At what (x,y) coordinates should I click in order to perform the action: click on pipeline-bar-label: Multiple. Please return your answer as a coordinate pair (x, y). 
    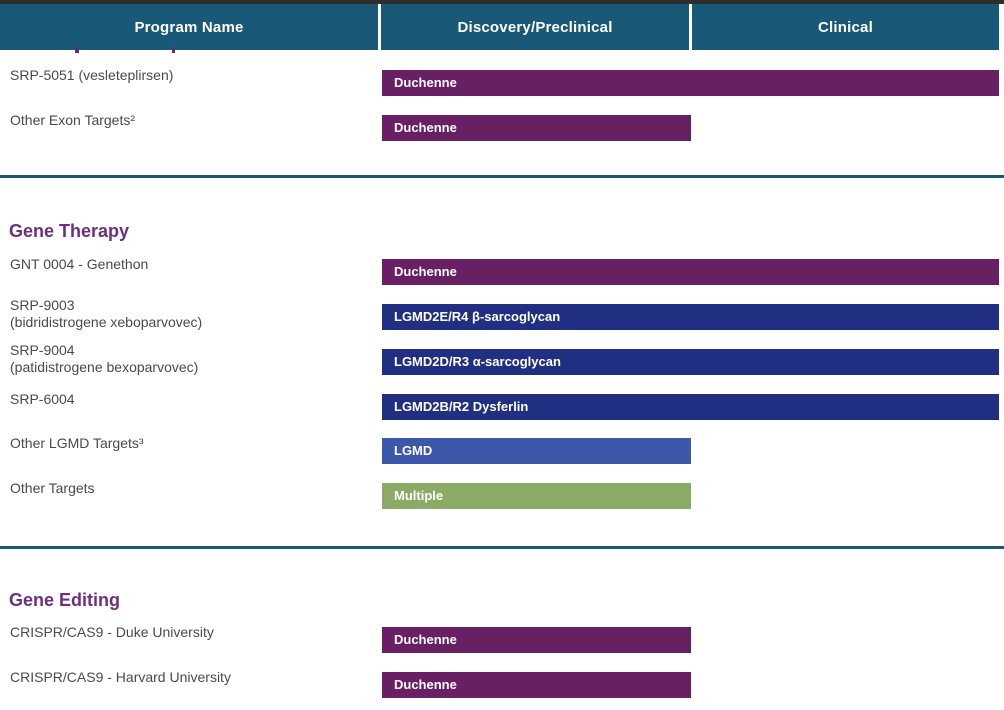
    Looking at the image, I should click on (419, 495).